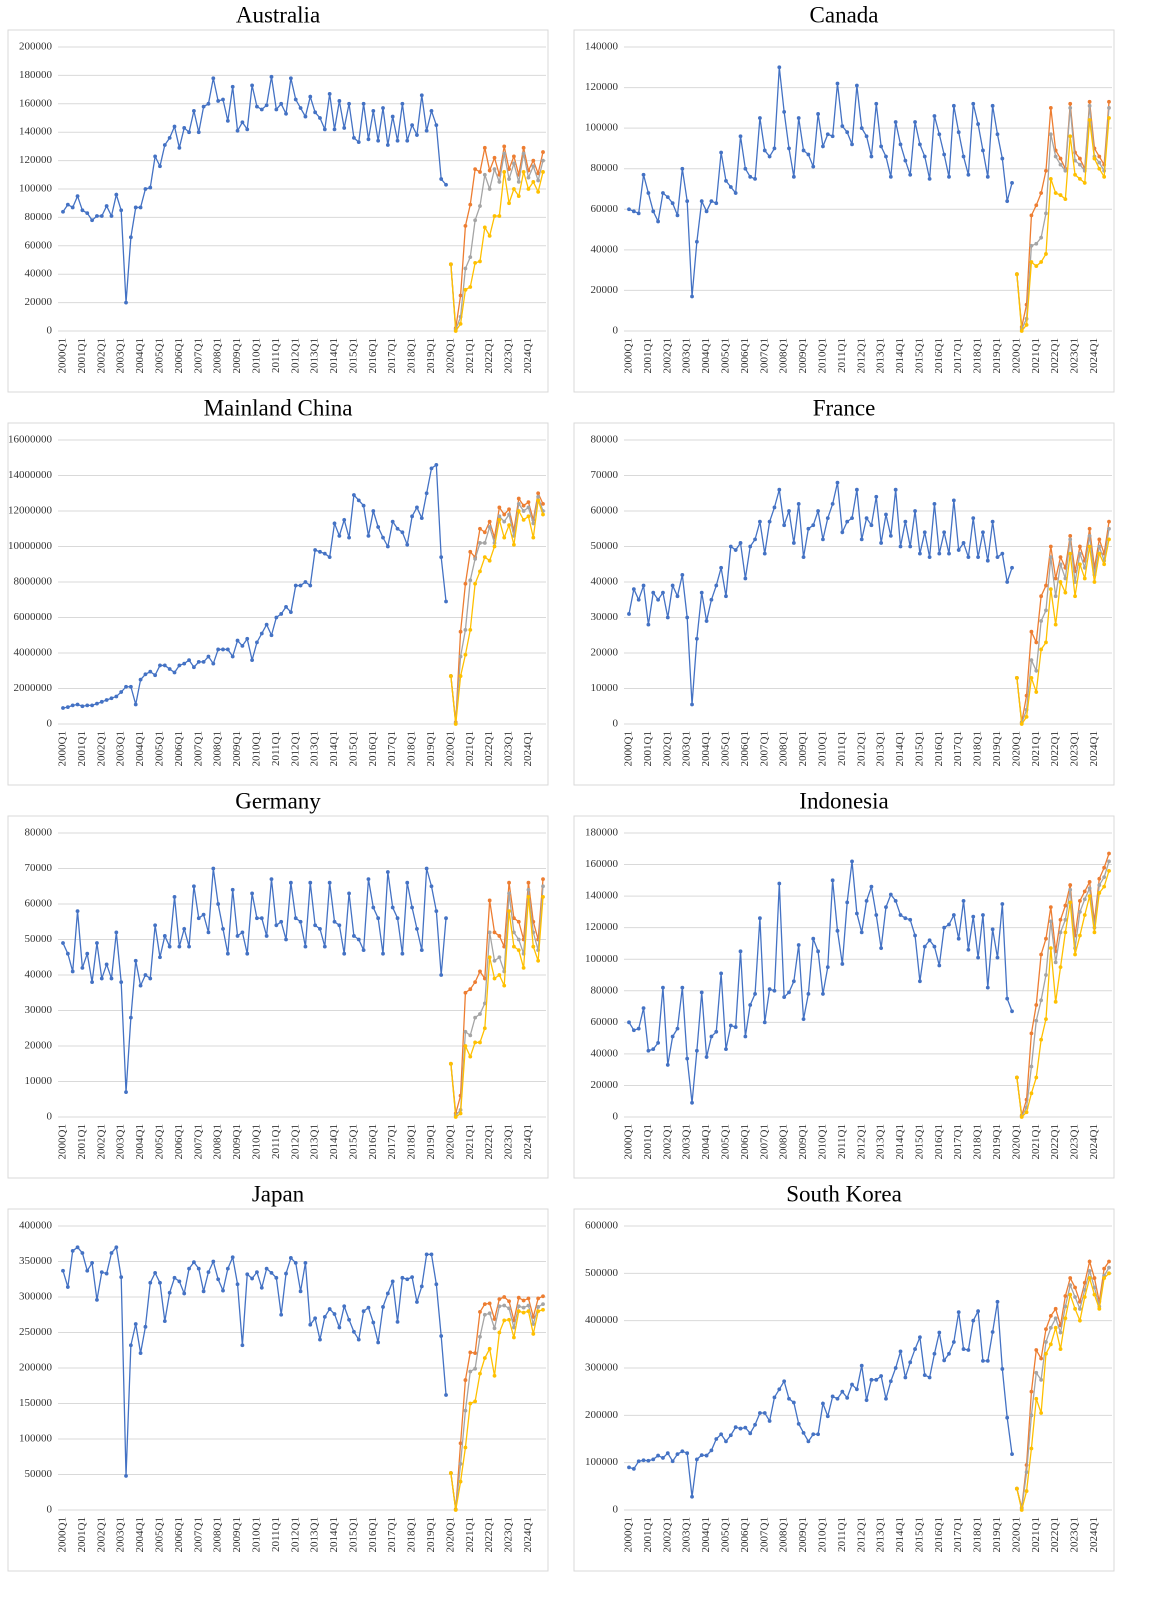 The width and height of the screenshot is (1157, 1618). I want to click on x-tick-label: 2003Q1, so click(121, 748).